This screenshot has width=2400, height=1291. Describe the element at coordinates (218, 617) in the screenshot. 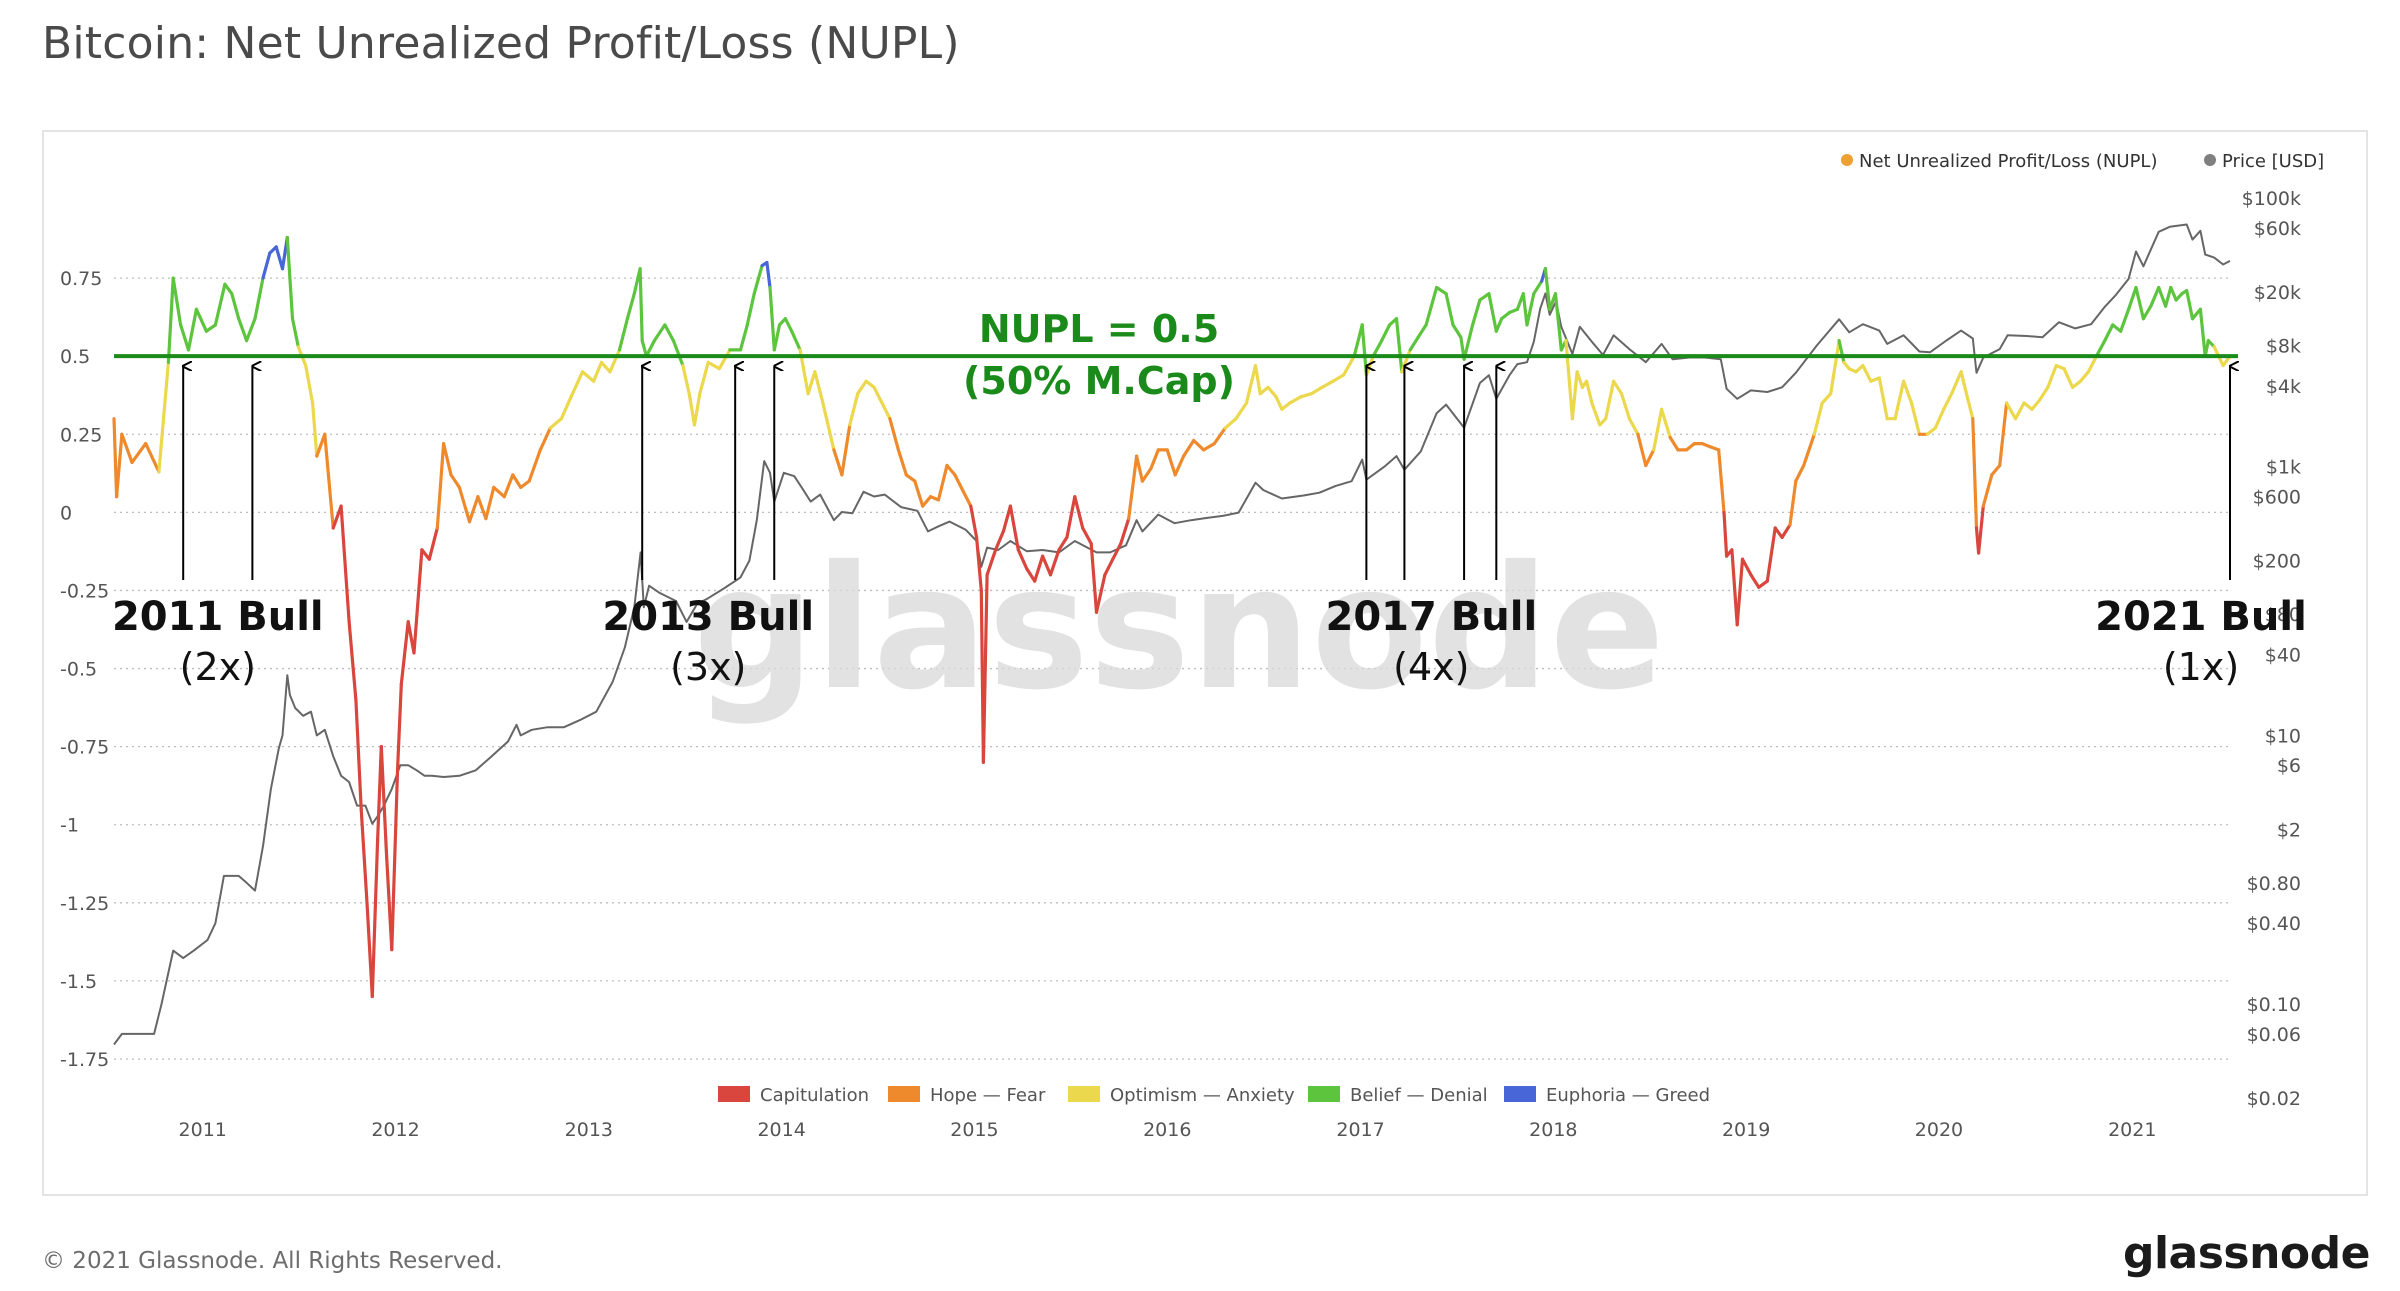

I see `annotation-label: 2011 Bull` at that location.